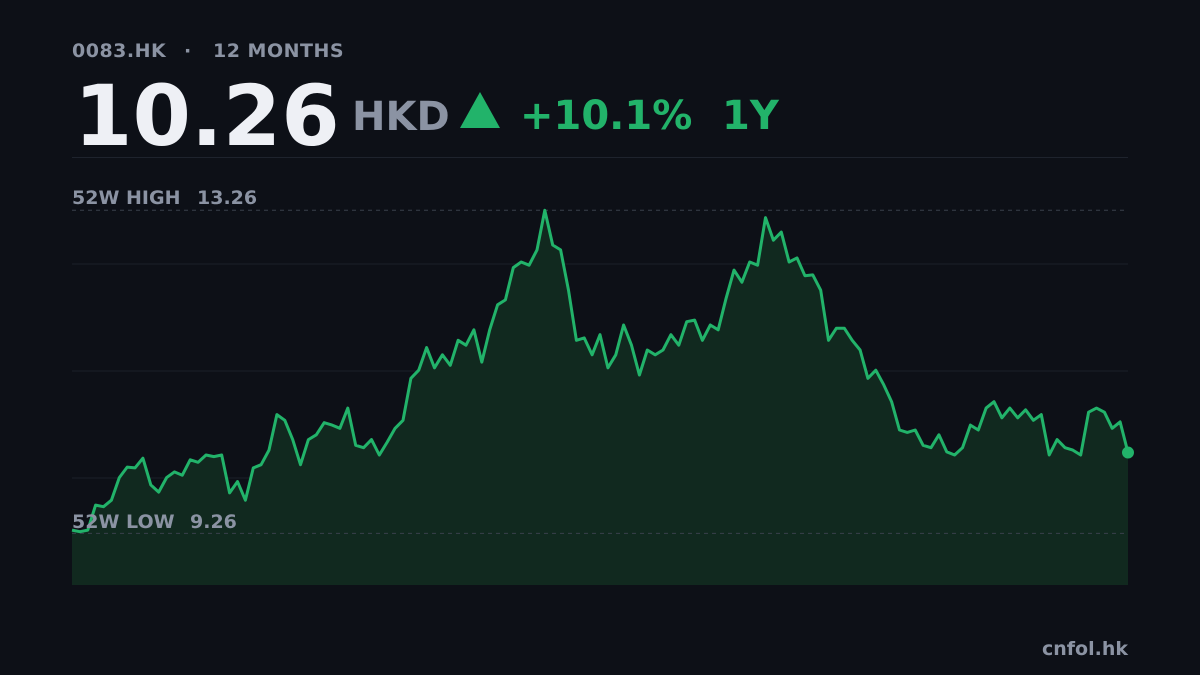  I want to click on source: cnfol.hk, so click(1085, 649).